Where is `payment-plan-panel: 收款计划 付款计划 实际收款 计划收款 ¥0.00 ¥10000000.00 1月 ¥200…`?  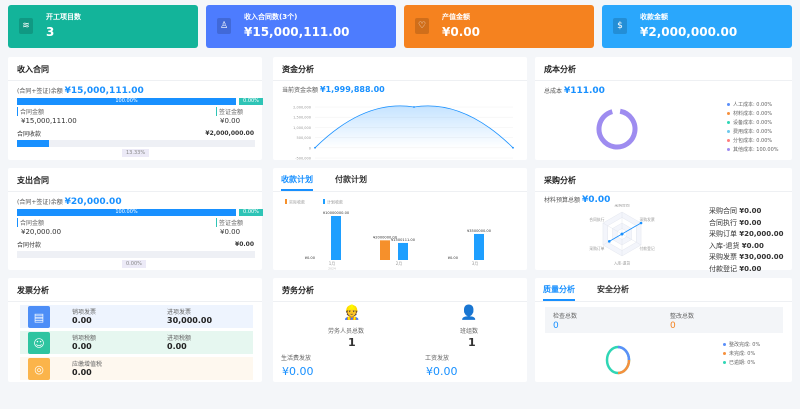
payment-plan-panel: 收款计划 付款计划 实际收款 计划收款 ¥0.00 ¥10000000.00 1月 ¥200… is located at coordinates (400, 219).